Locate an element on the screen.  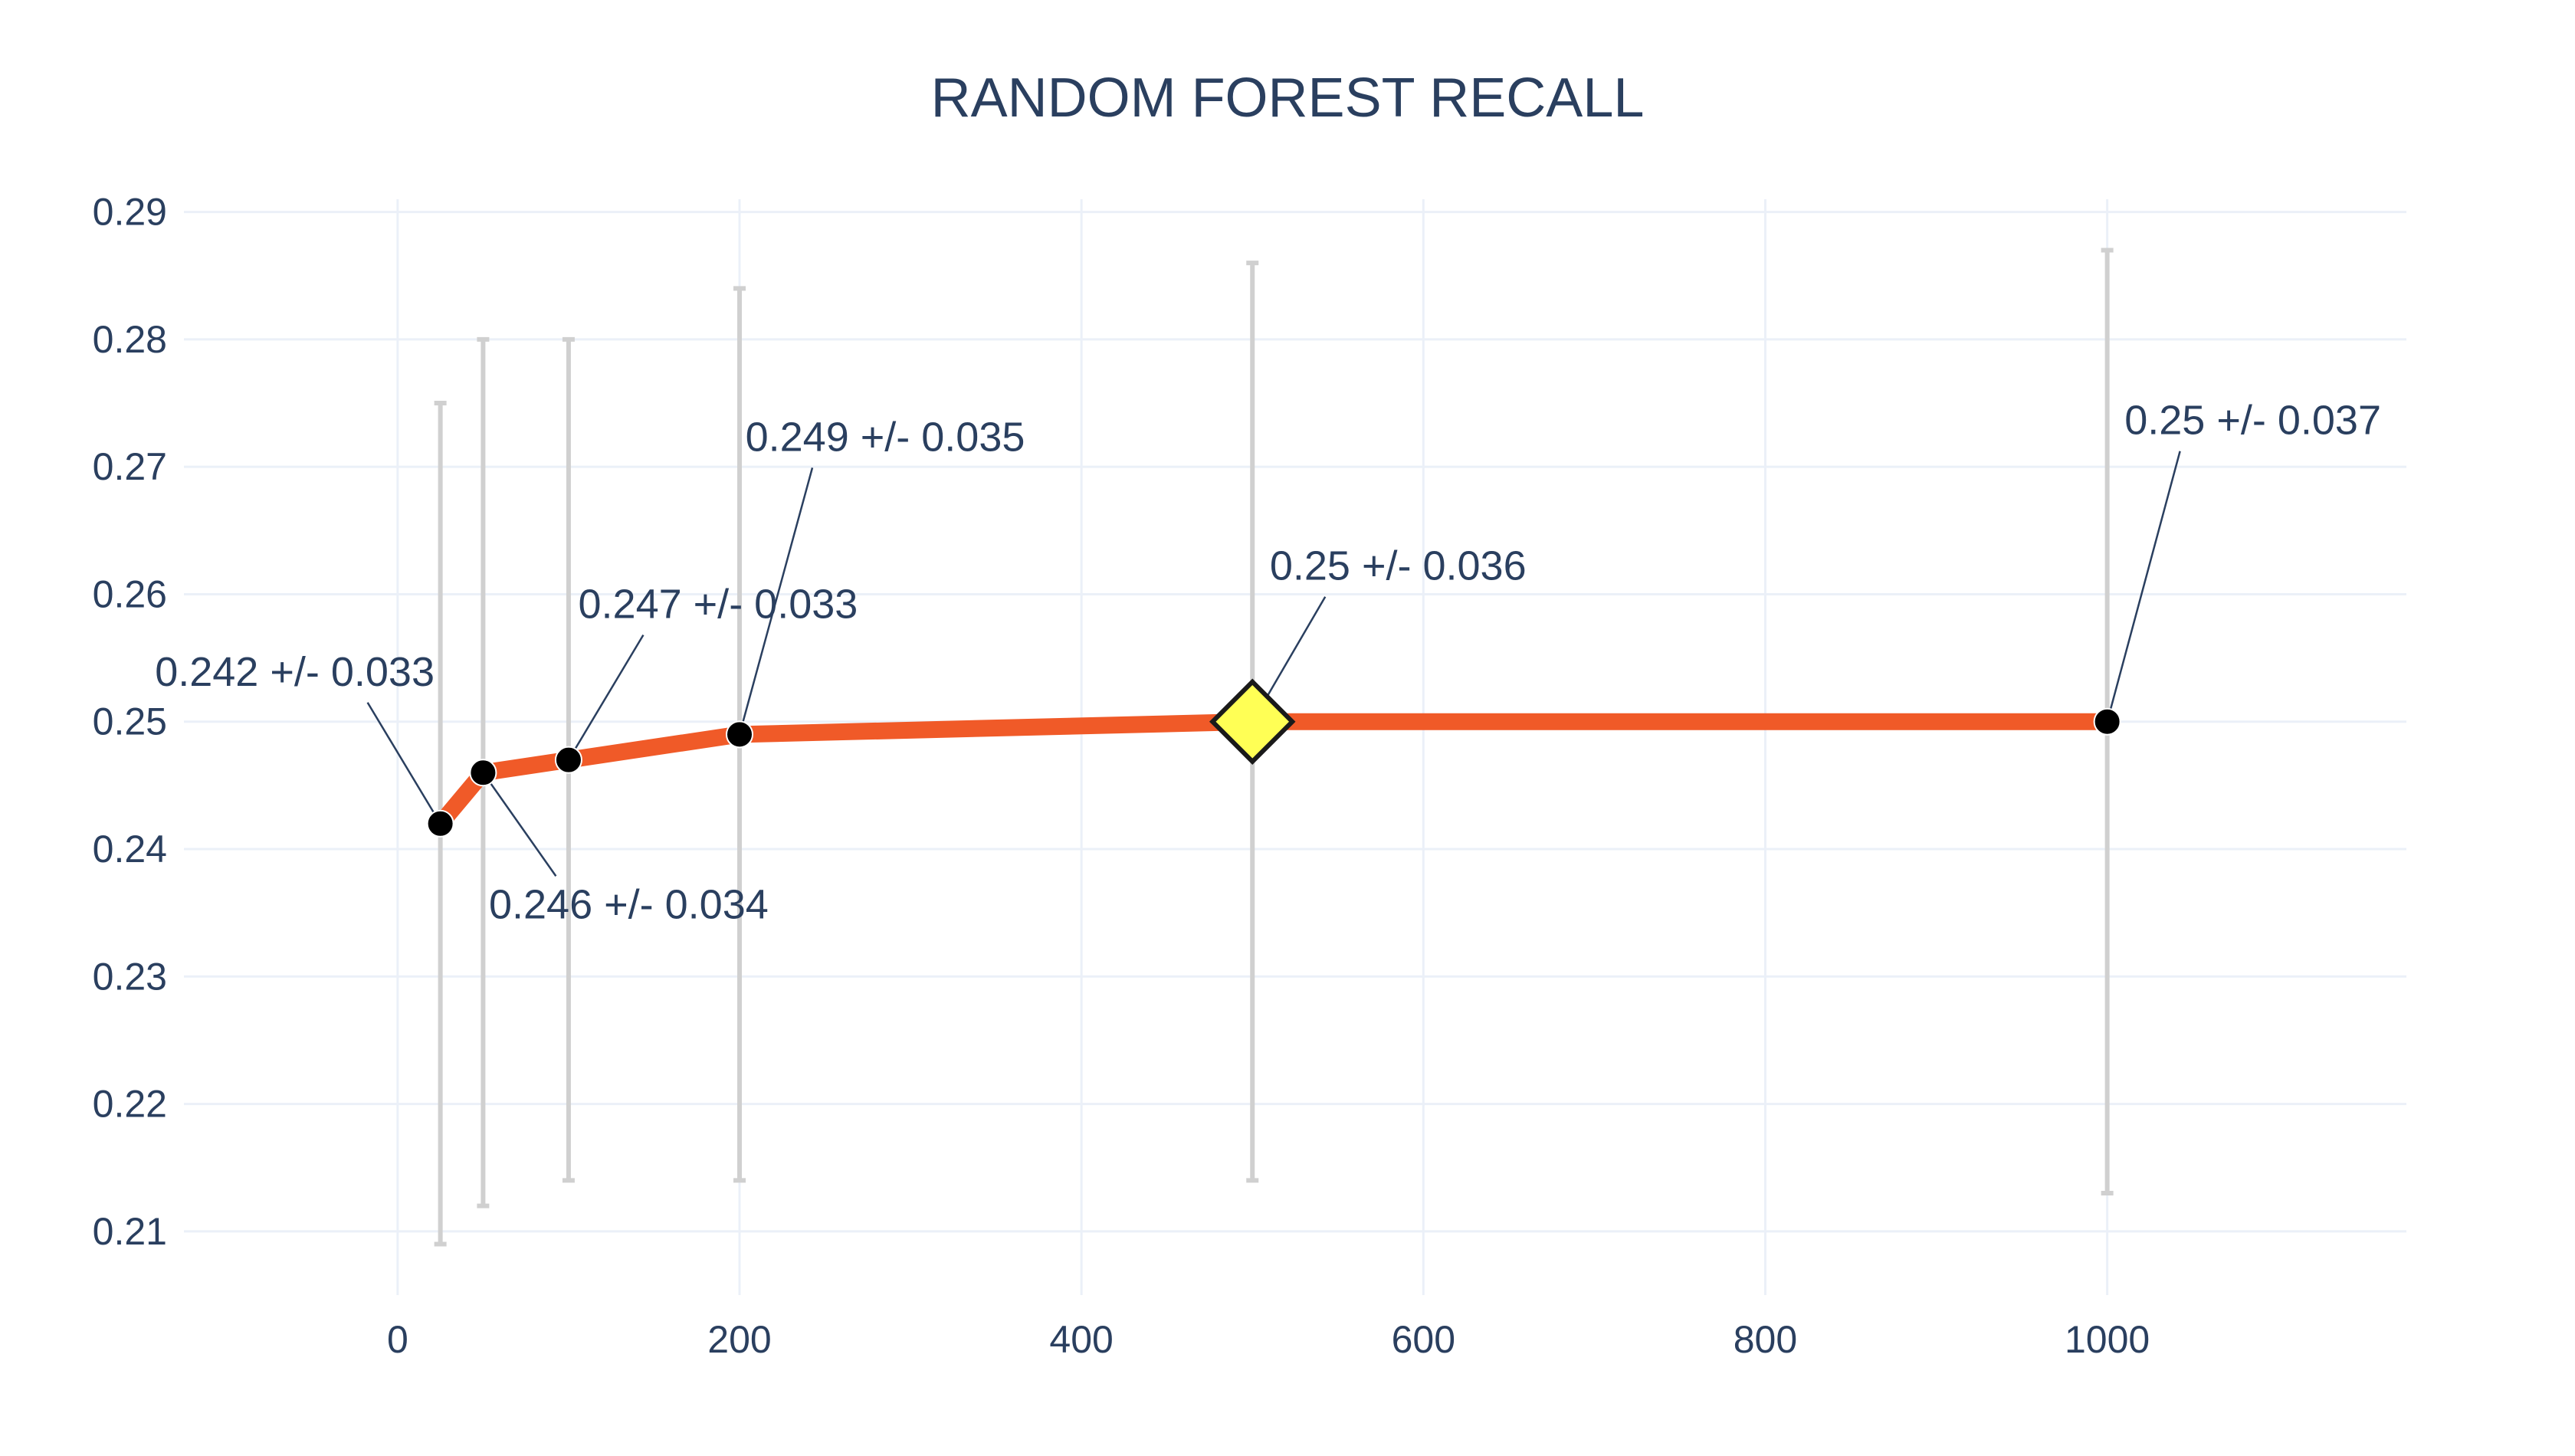
data-points is located at coordinates (1273, 758).